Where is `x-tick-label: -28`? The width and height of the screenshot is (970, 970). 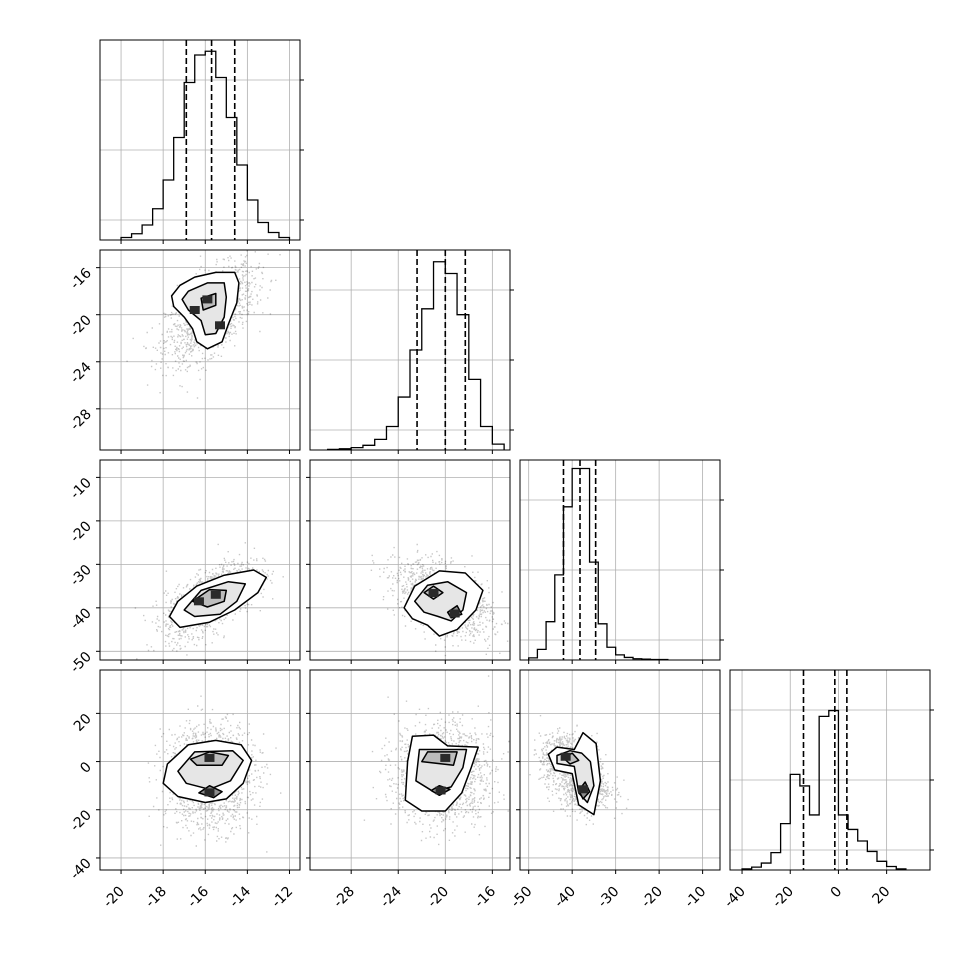
x-tick-label: -28 is located at coordinates (344, 897).